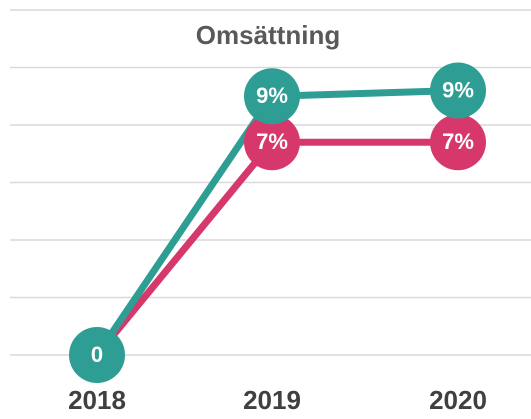 The height and width of the screenshot is (419, 531). What do you see at coordinates (458, 400) in the screenshot?
I see `x-tick-label: 2020` at bounding box center [458, 400].